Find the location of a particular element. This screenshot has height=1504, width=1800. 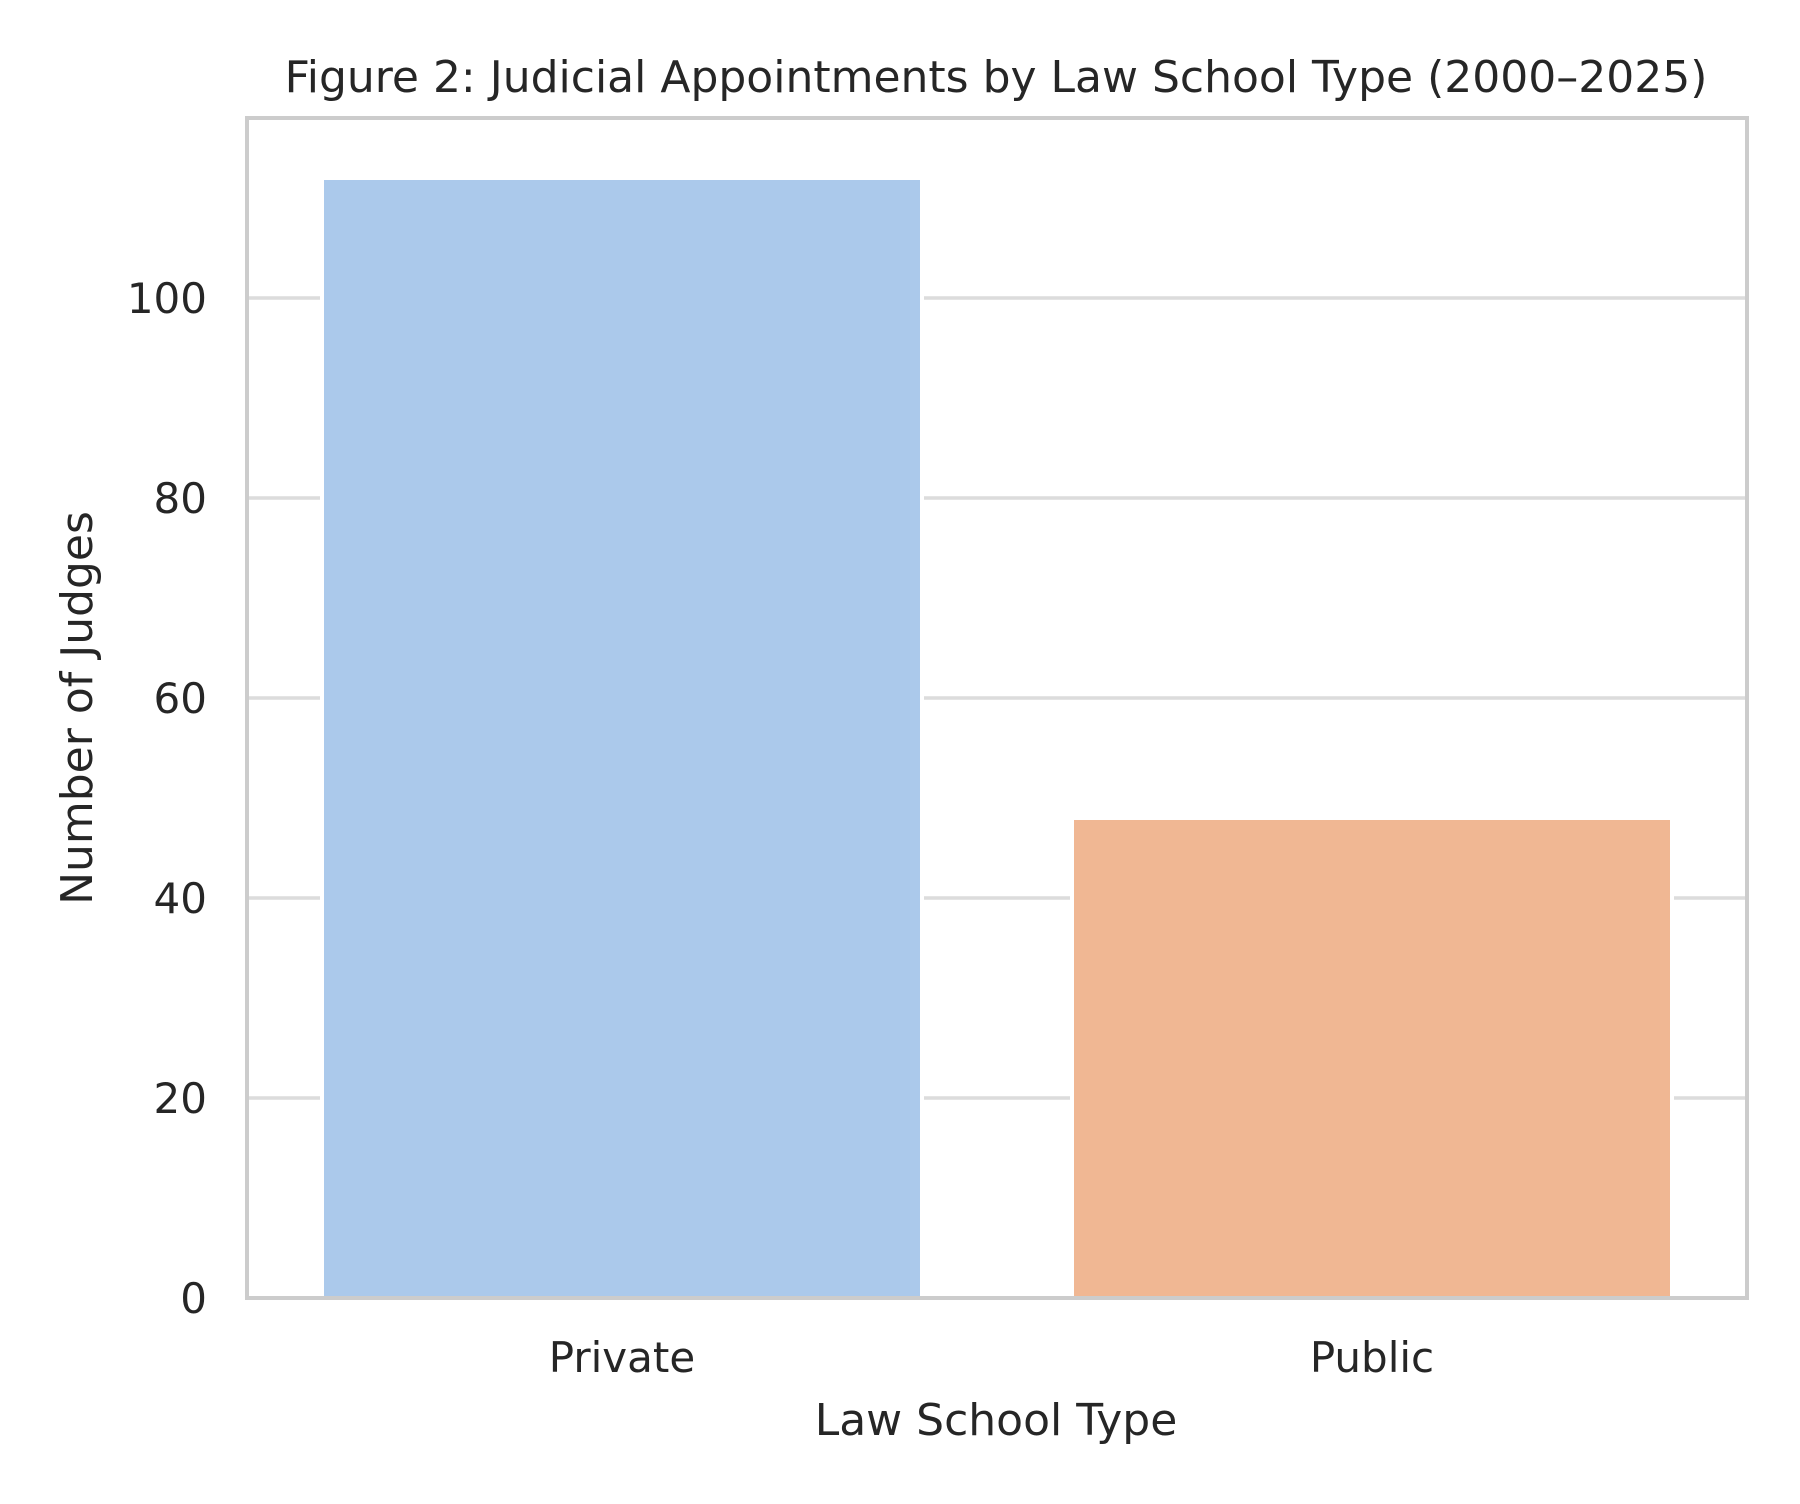

x-tick-labels: Private Public is located at coordinates (991, 1357).